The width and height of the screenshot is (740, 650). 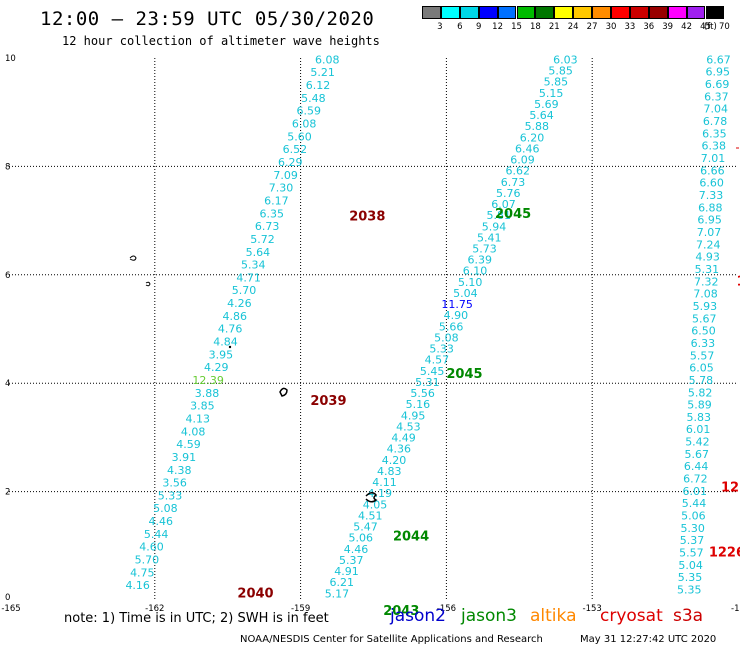 I want to click on swh-value: 12.39, so click(x=208, y=380).